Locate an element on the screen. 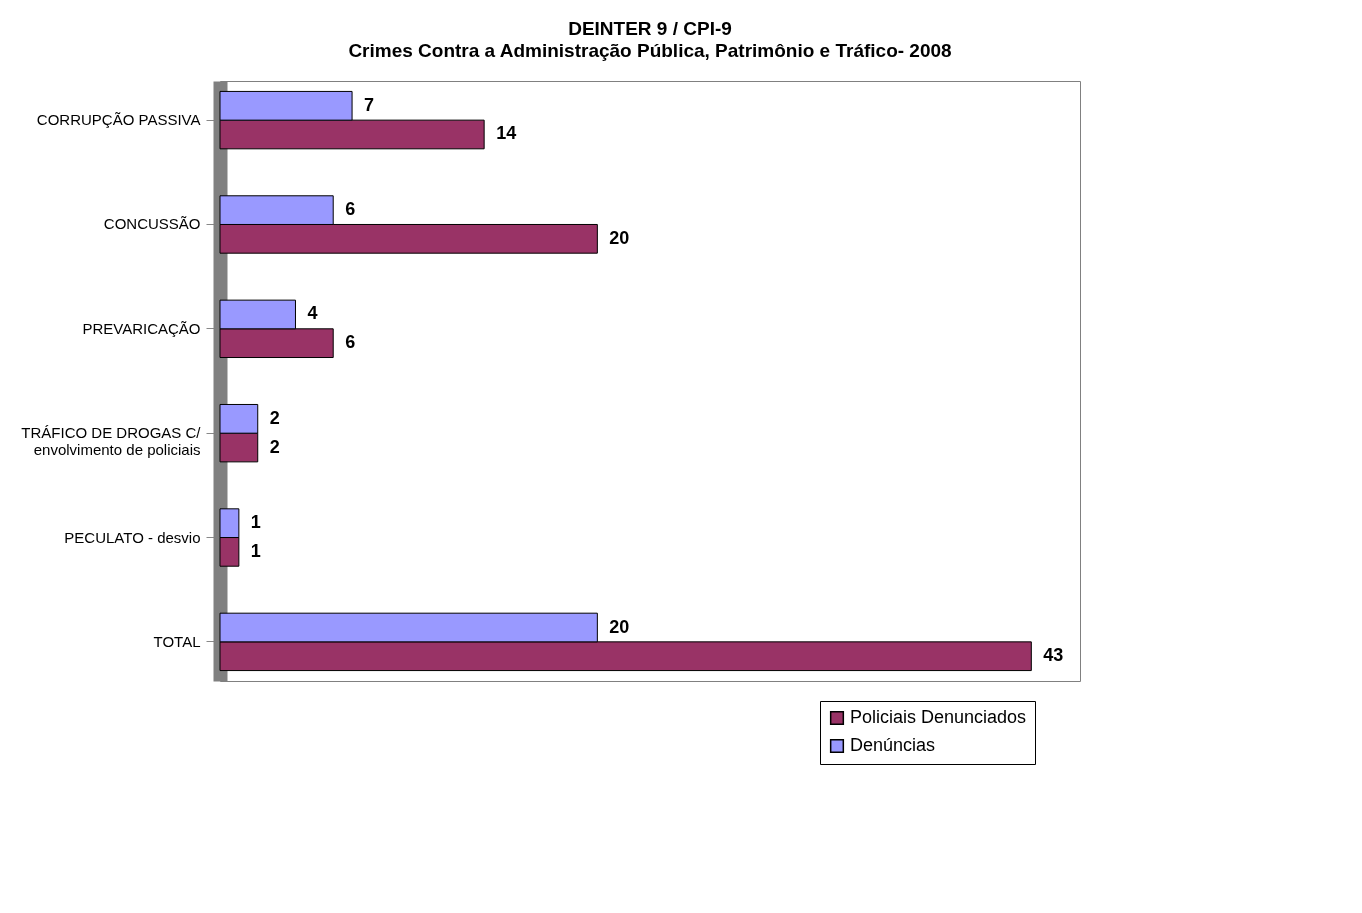 The image size is (1362, 913). data-label: 7 is located at coordinates (369, 104).